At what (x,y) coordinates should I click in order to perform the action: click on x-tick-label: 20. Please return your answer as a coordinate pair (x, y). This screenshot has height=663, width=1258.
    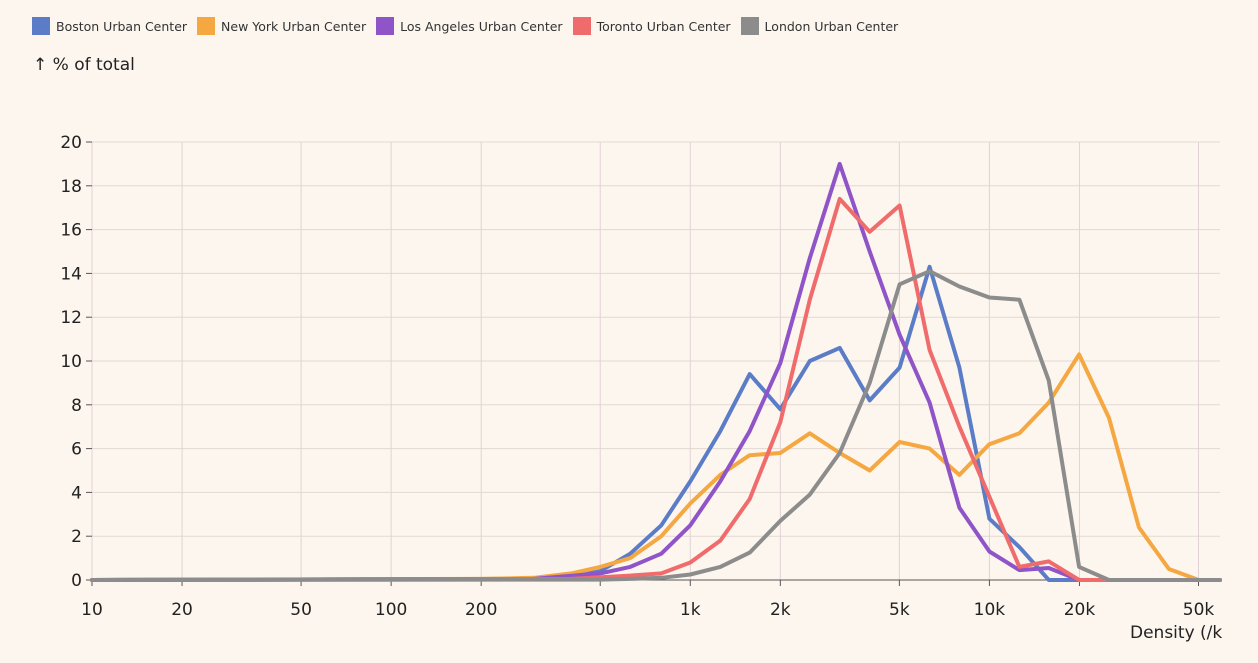
    Looking at the image, I should click on (182, 610).